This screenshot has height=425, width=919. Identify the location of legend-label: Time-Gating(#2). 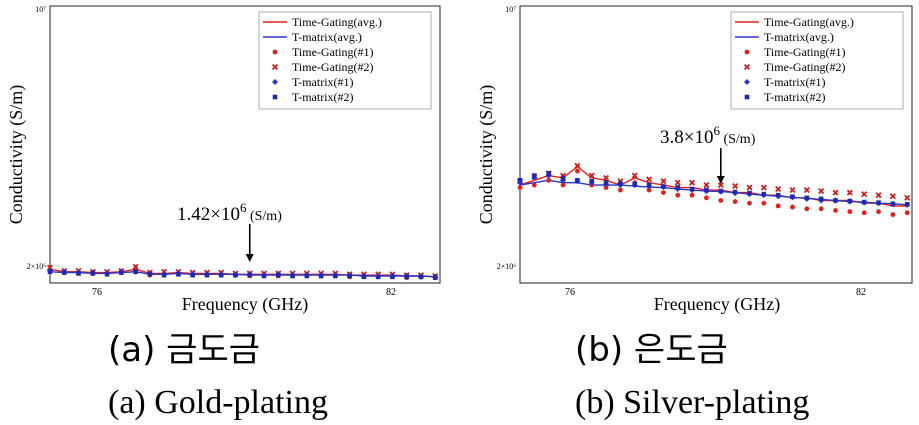
(805, 67).